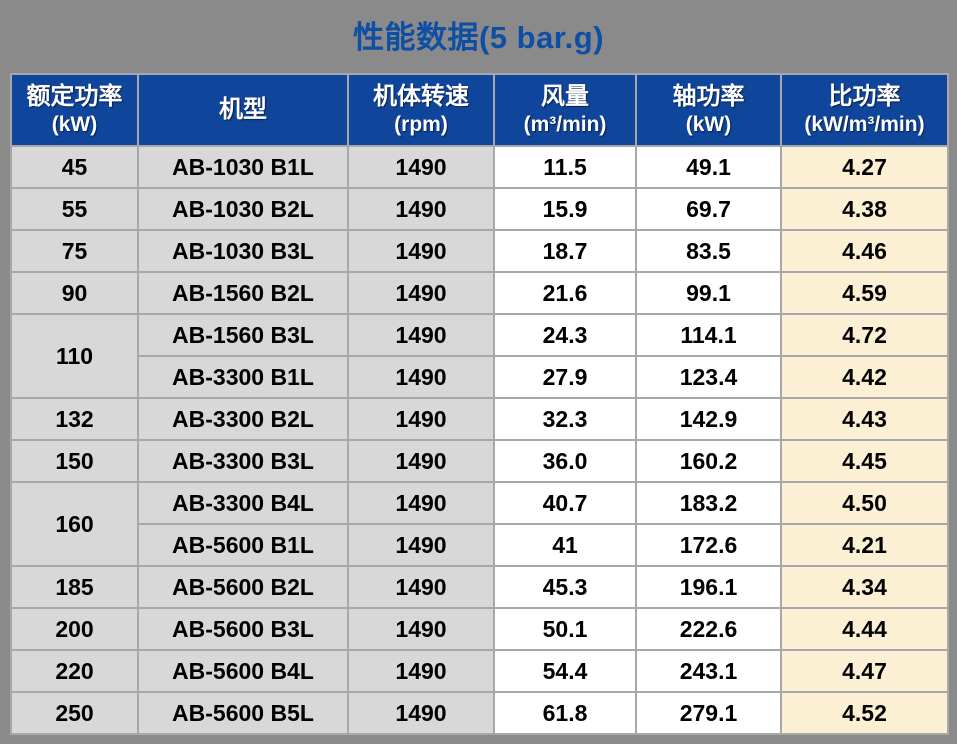 This screenshot has height=744, width=957. Describe the element at coordinates (243, 209) in the screenshot. I see `cell-model: AB-1030 B2L` at that location.